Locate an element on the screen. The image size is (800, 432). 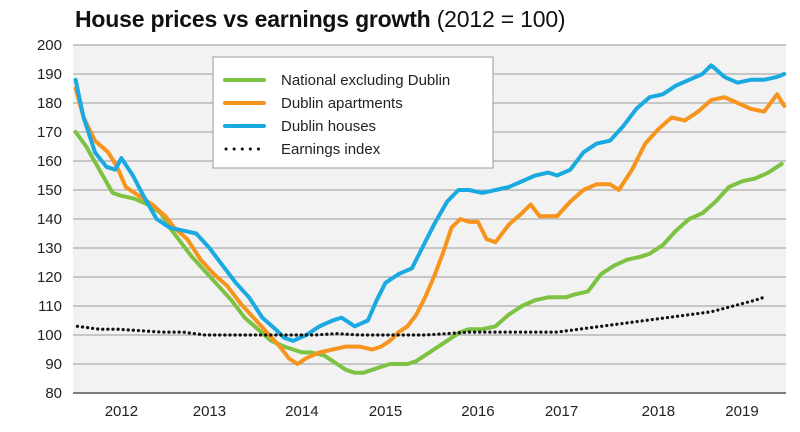
x-tick-label: 2017 is located at coordinates (561, 411).